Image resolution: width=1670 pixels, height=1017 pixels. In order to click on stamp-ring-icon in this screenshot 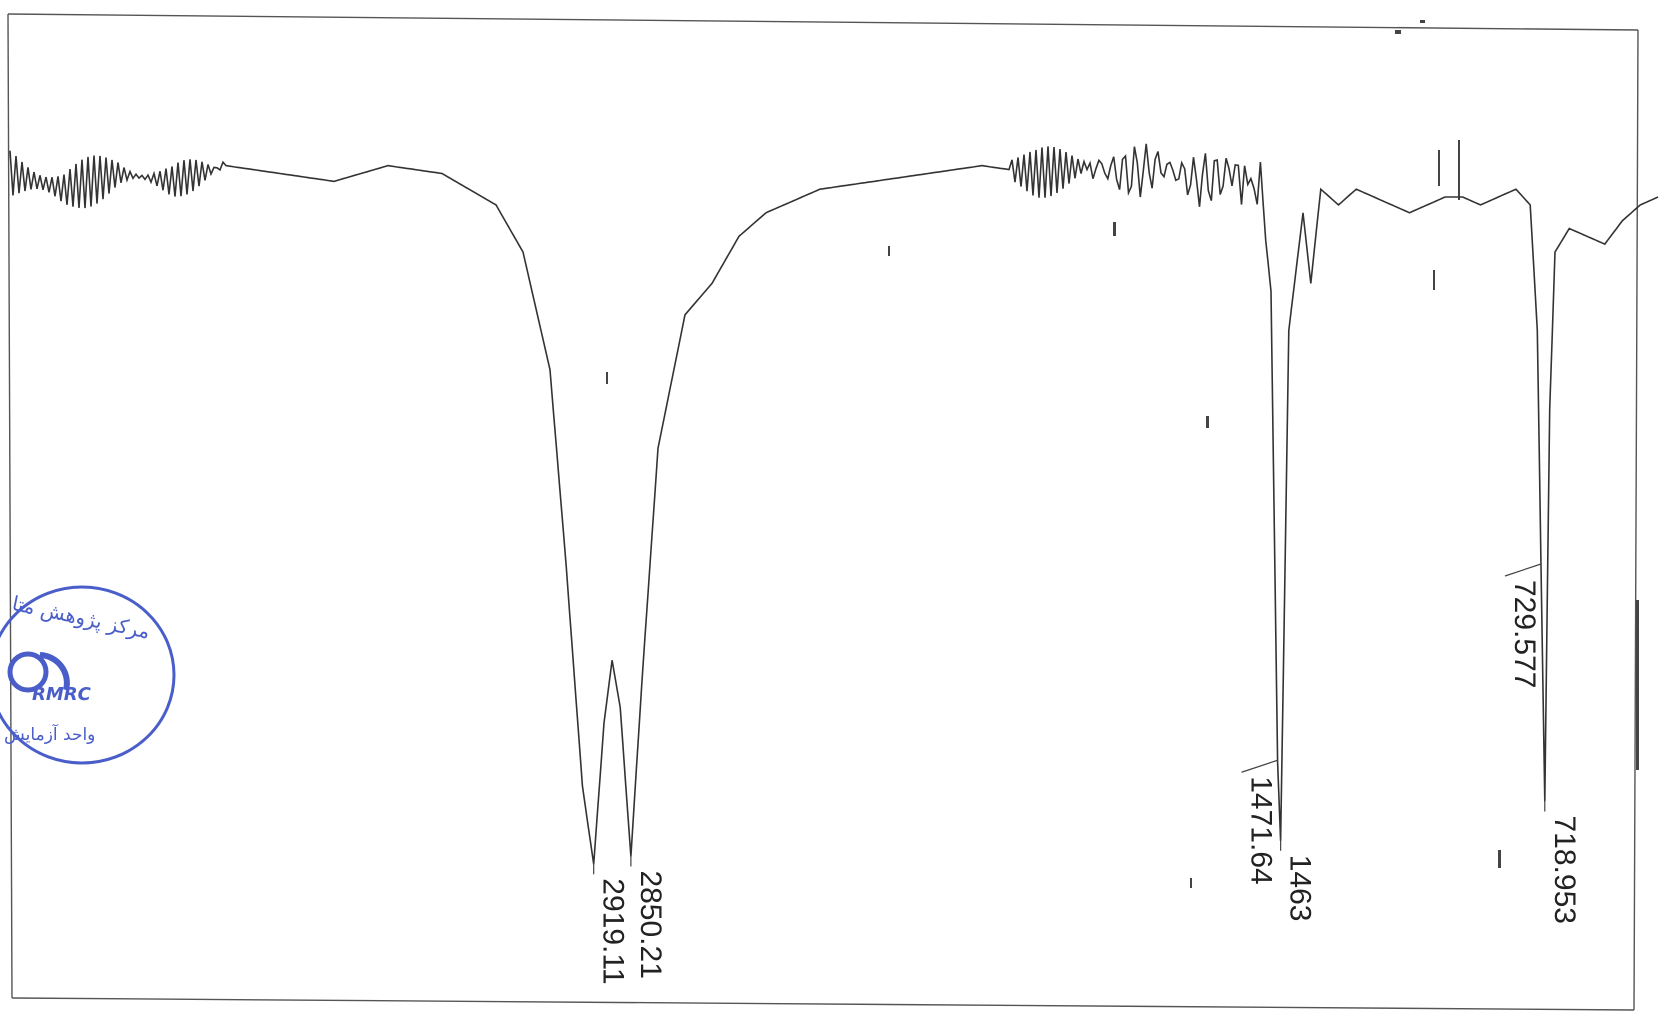, I will do `click(28, 672)`.